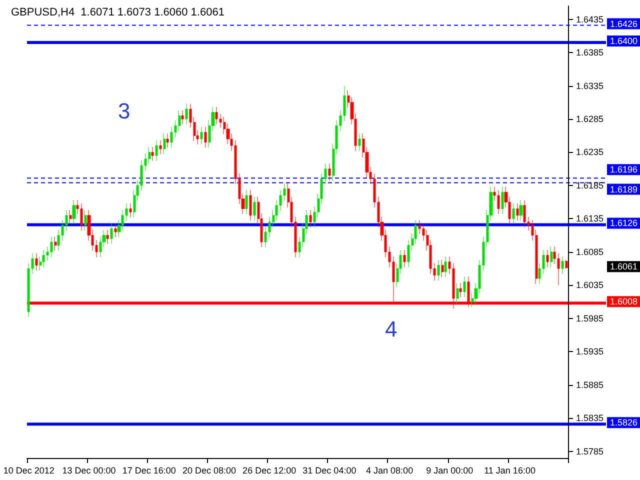 The height and width of the screenshot is (480, 640). Describe the element at coordinates (28, 471) in the screenshot. I see `x-tick-label: 10 Dec 2012` at that location.